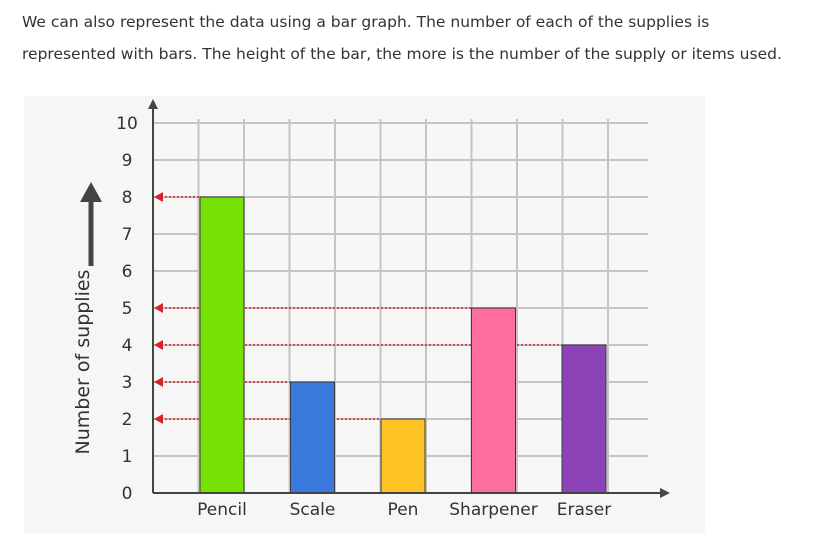 The image size is (823, 534). Describe the element at coordinates (127, 272) in the screenshot. I see `y-tick-label-6: 6` at that location.